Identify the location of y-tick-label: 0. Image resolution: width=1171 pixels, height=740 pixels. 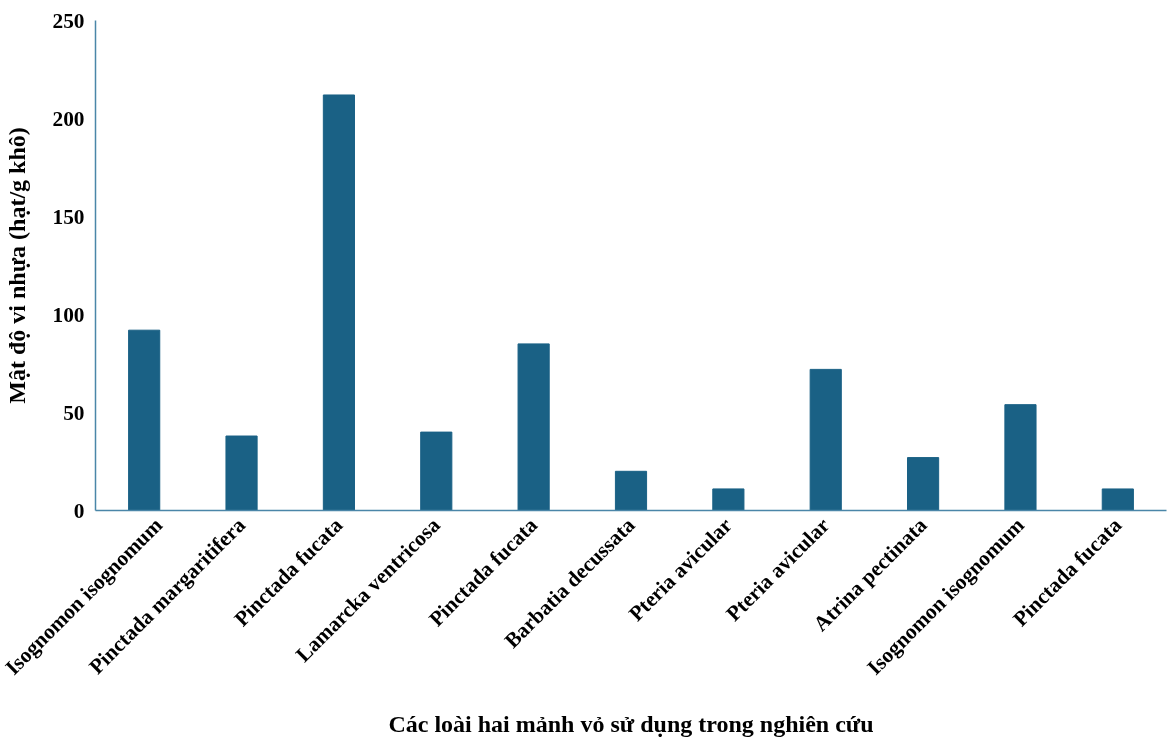
(79, 510).